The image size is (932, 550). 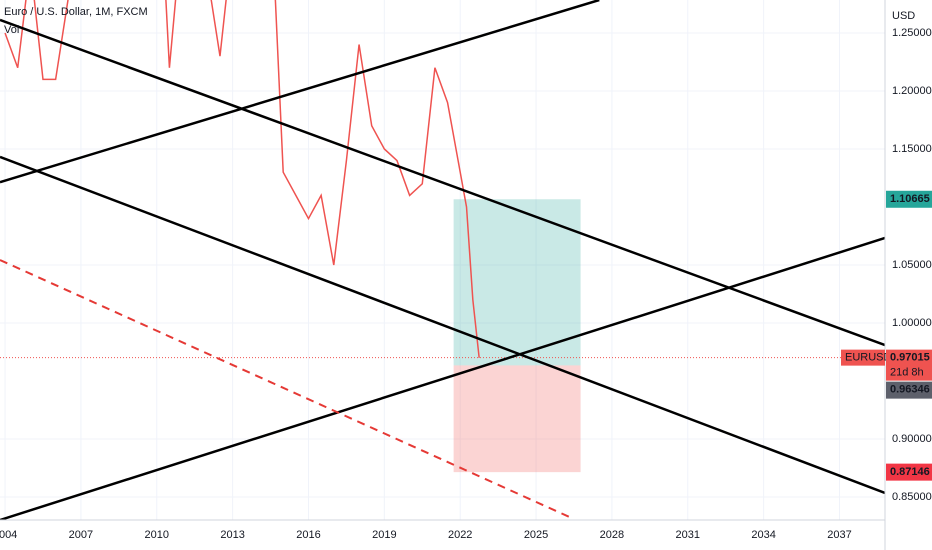 I want to click on x-tick-label: 2004, so click(x=8, y=535).